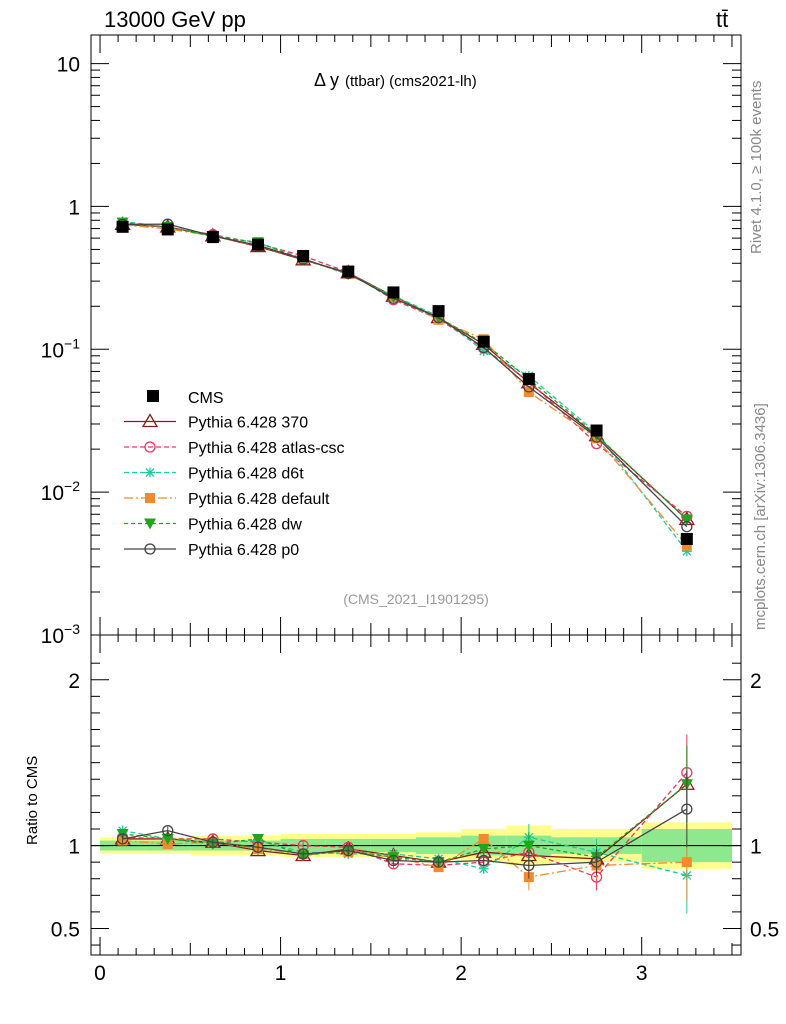  I want to click on legend-label-4: Pythia 6.428 dw, so click(245, 525).